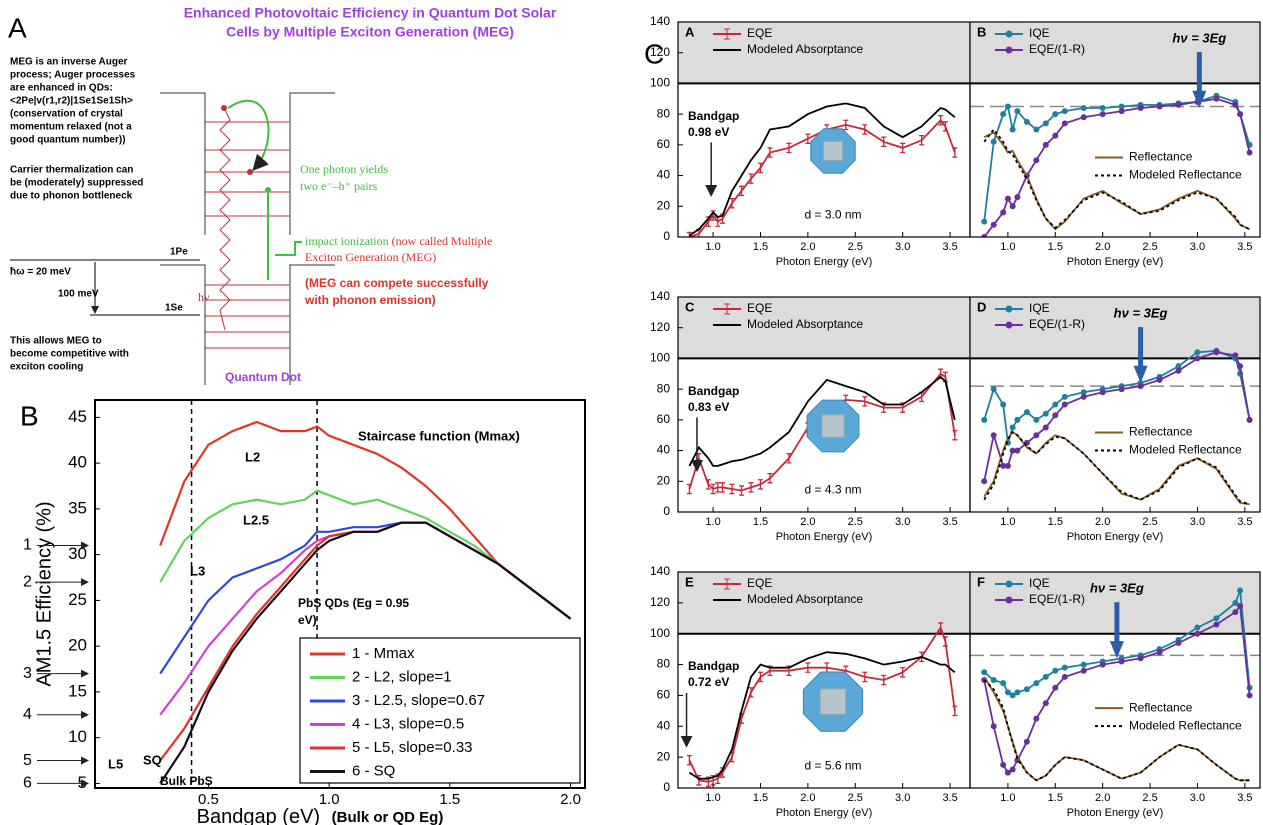 This screenshot has width=1263, height=825. What do you see at coordinates (759, 583) in the screenshot?
I see `legend-label: EQE` at bounding box center [759, 583].